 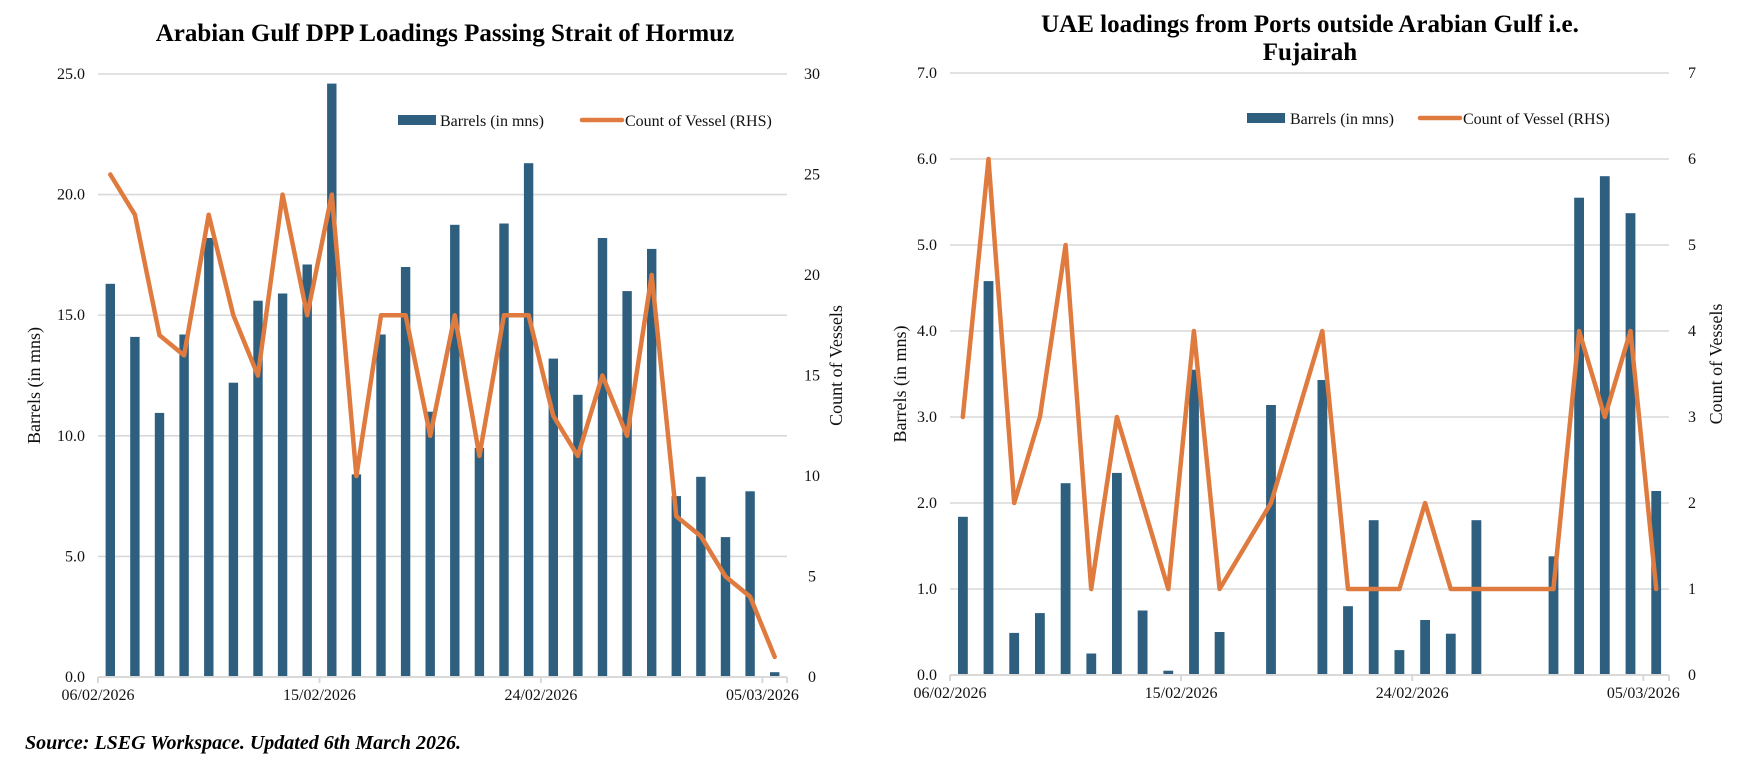 What do you see at coordinates (812, 275) in the screenshot?
I see `y2-tick-label: 20` at bounding box center [812, 275].